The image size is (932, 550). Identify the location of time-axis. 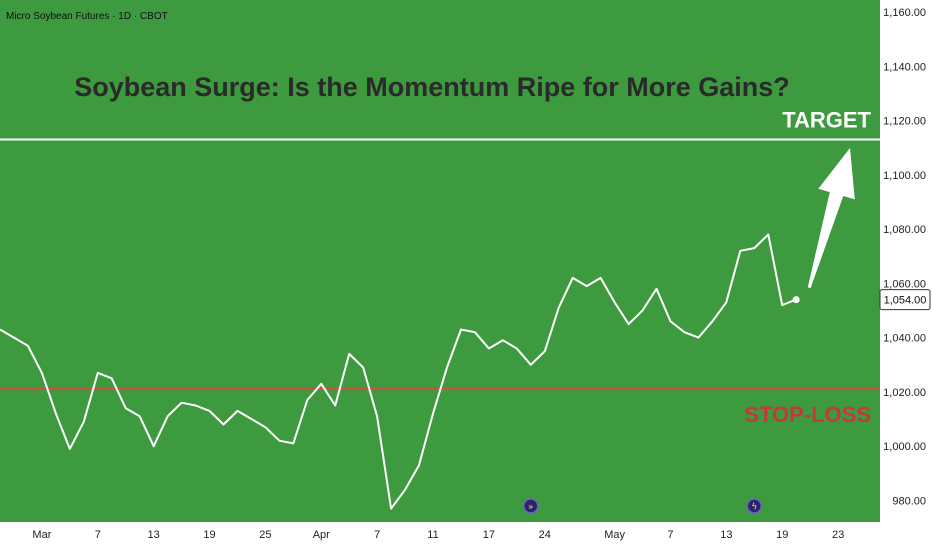
(440, 536).